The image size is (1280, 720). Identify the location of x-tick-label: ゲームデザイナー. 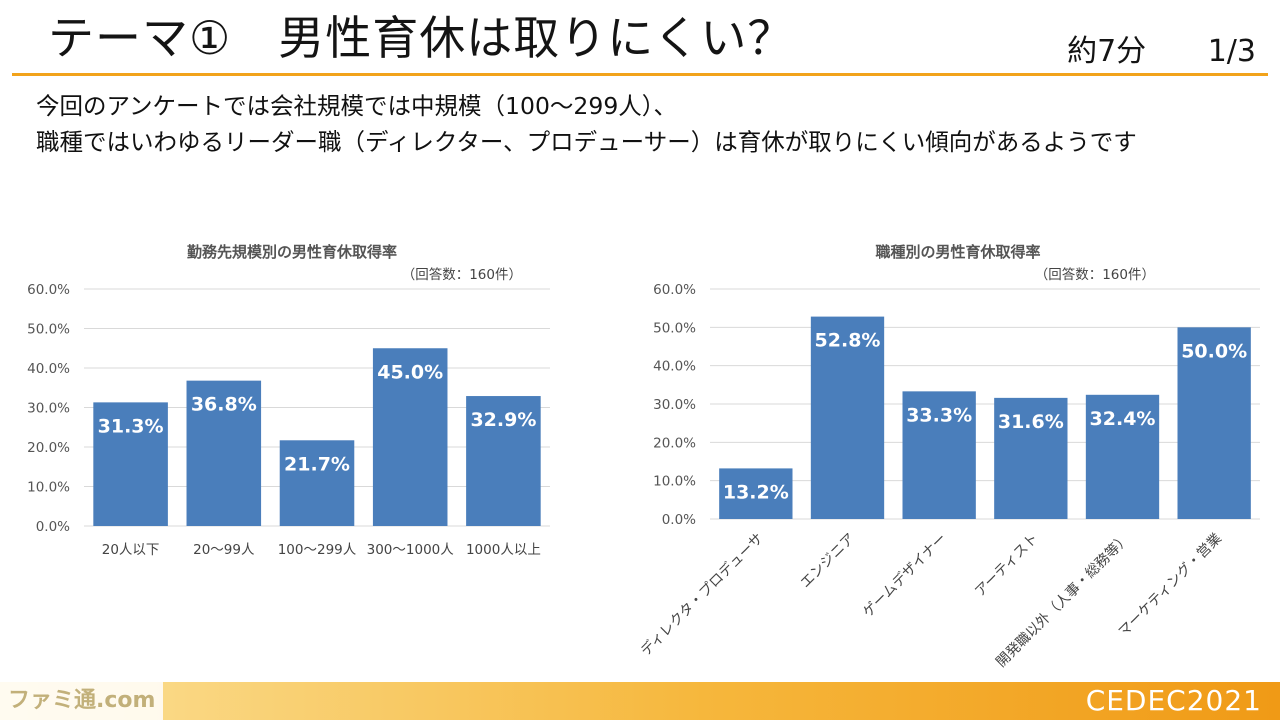
(904, 575).